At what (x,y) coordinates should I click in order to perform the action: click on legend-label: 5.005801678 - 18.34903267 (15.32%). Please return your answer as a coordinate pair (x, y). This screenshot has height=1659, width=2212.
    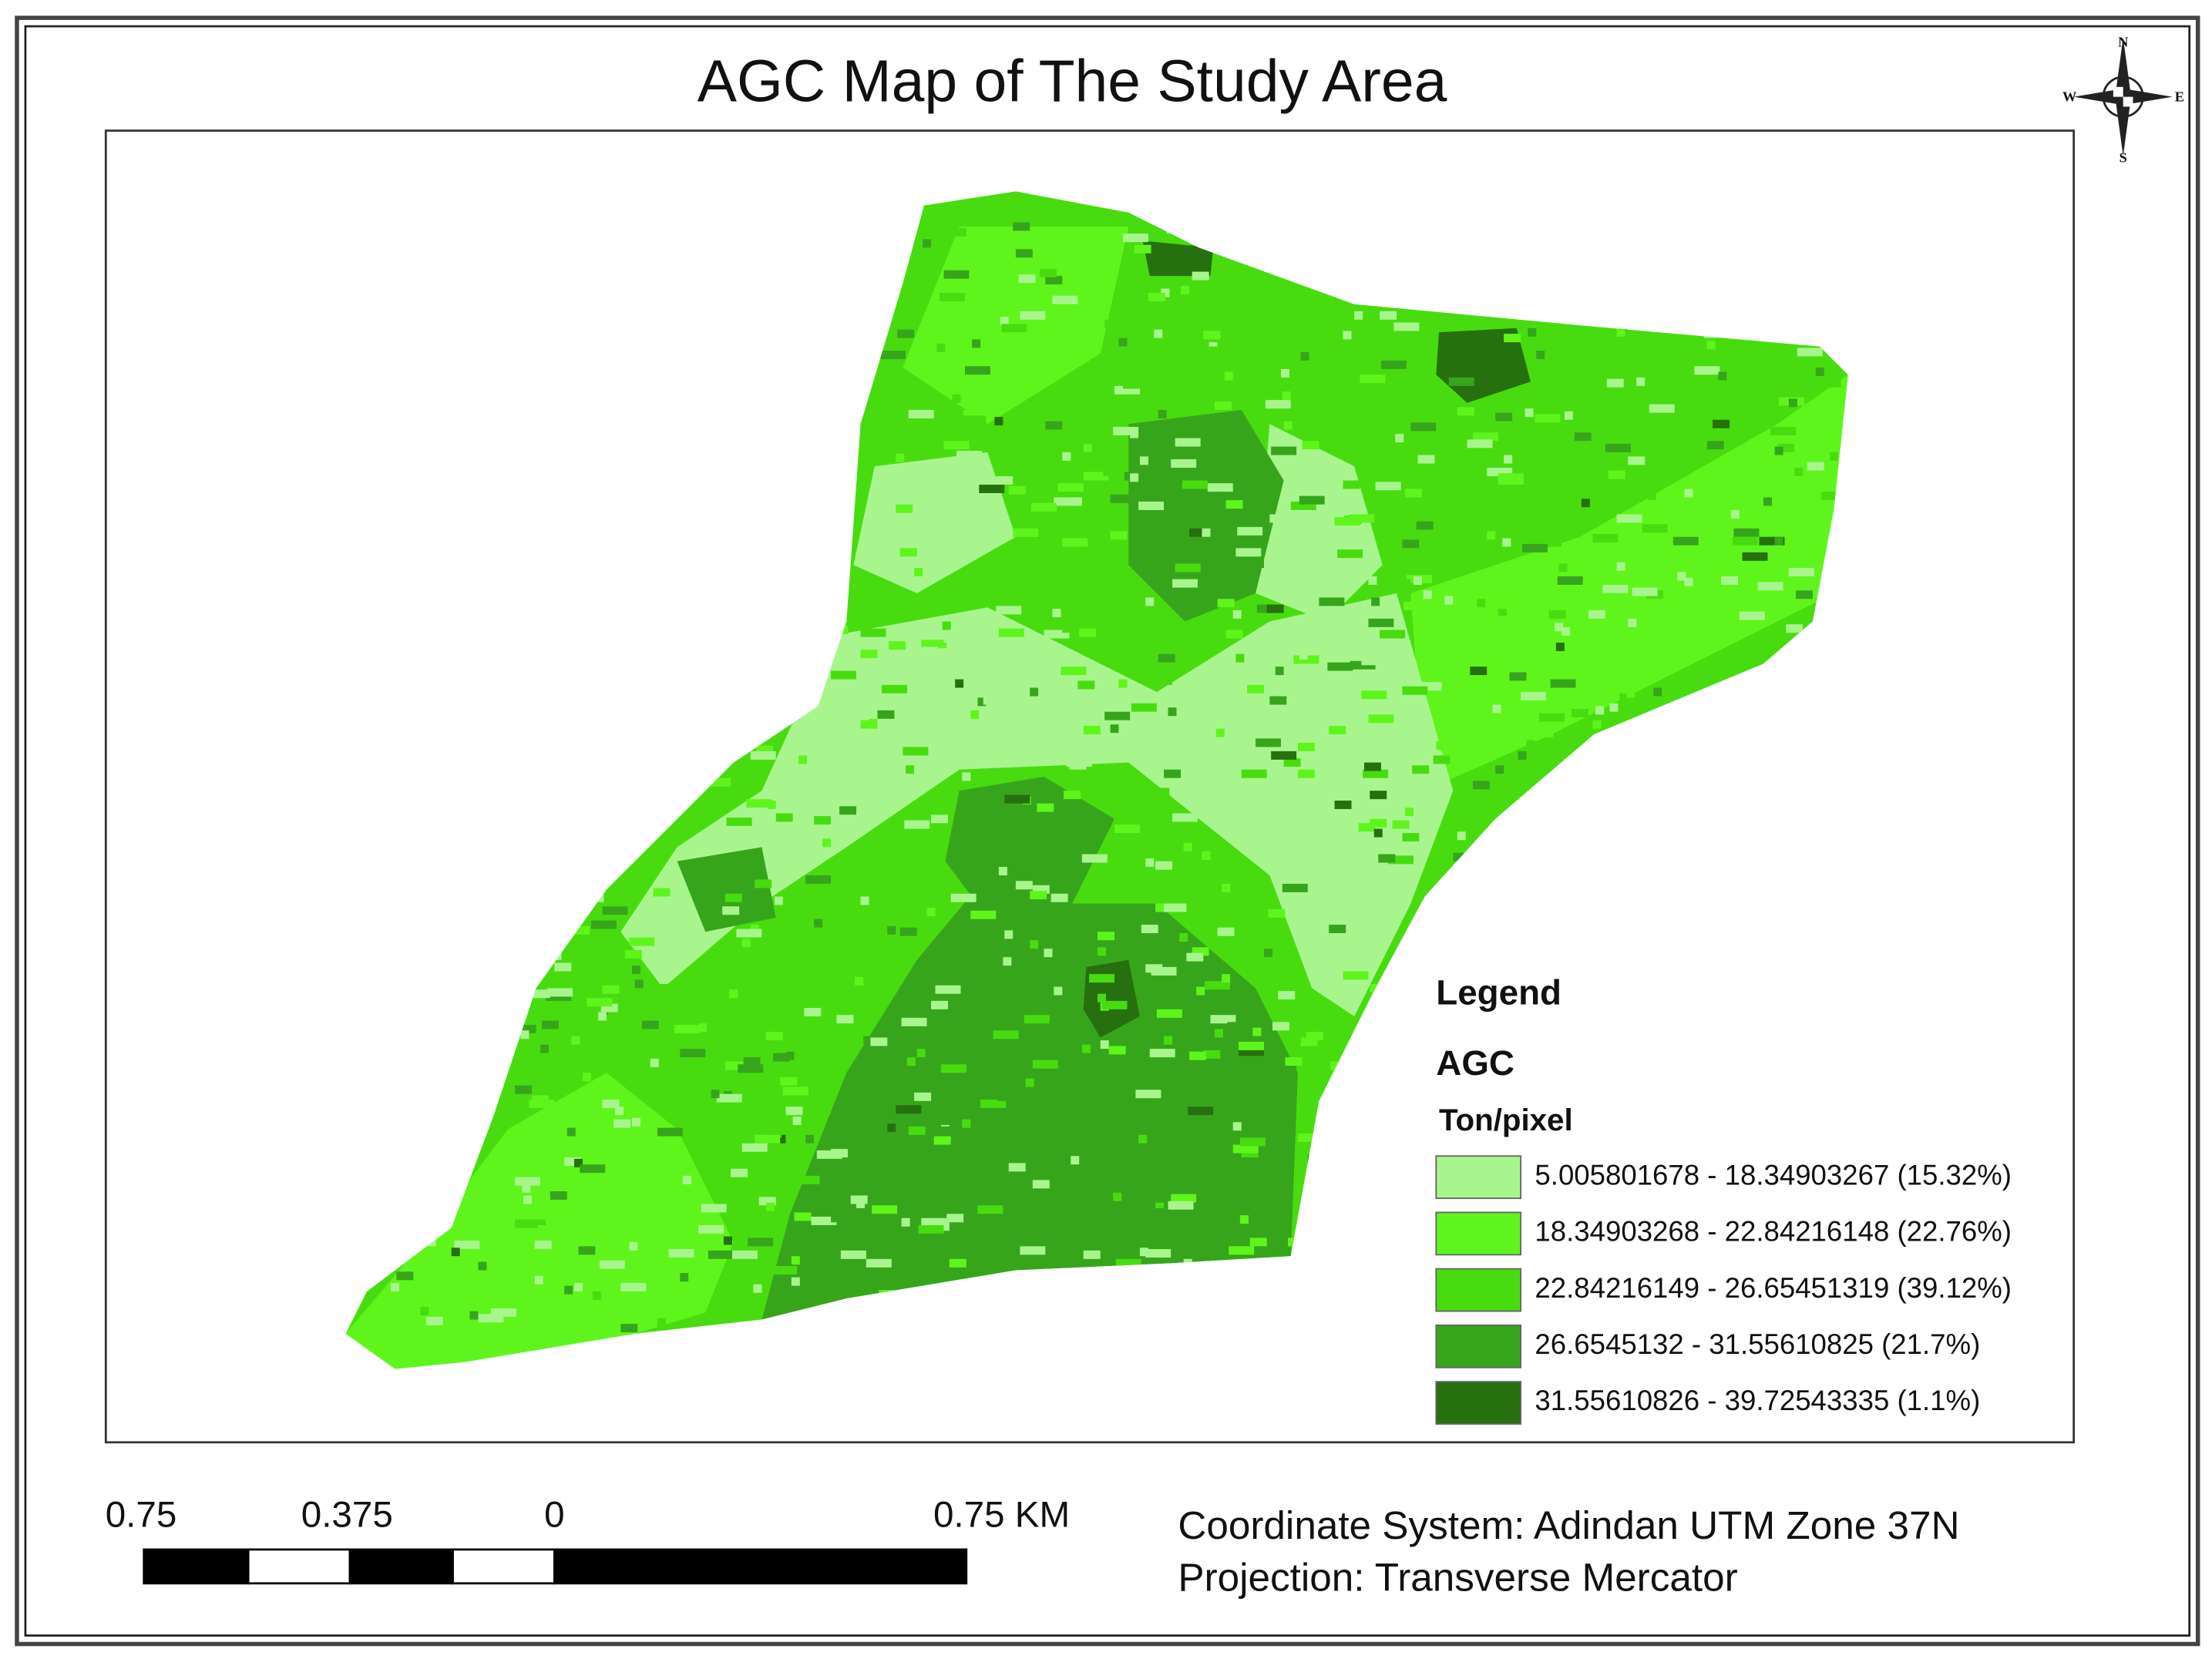
    Looking at the image, I should click on (1773, 1175).